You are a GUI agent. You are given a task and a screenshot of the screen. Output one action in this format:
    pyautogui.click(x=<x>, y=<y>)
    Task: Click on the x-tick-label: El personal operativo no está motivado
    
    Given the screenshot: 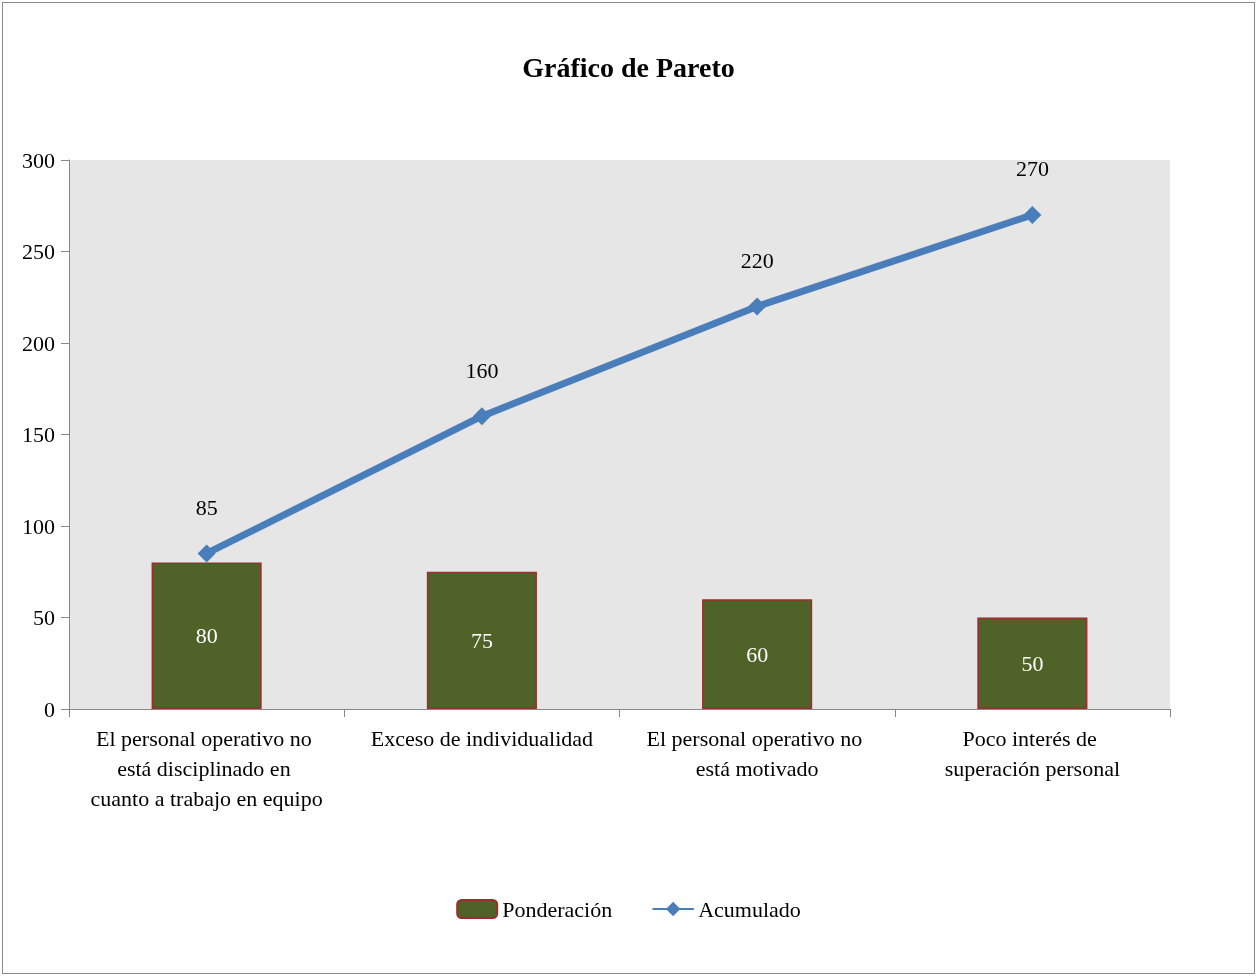 What is the action you would take?
    pyautogui.click(x=757, y=753)
    